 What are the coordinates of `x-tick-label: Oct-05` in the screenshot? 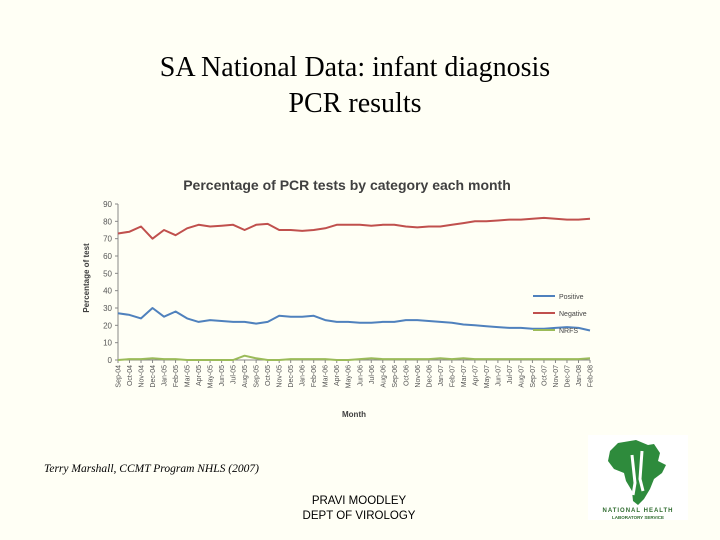 It's located at (268, 375).